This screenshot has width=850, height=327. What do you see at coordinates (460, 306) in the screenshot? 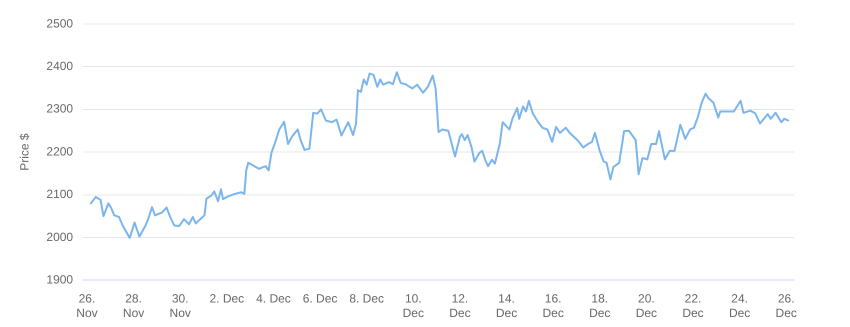
I see `x-tick-label: 12. Dec` at bounding box center [460, 306].